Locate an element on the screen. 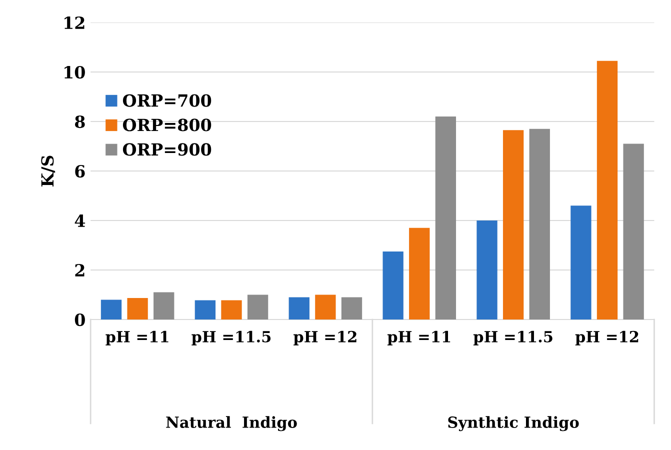 This screenshot has width=671, height=450. y-tick-label: 2 is located at coordinates (79, 270).